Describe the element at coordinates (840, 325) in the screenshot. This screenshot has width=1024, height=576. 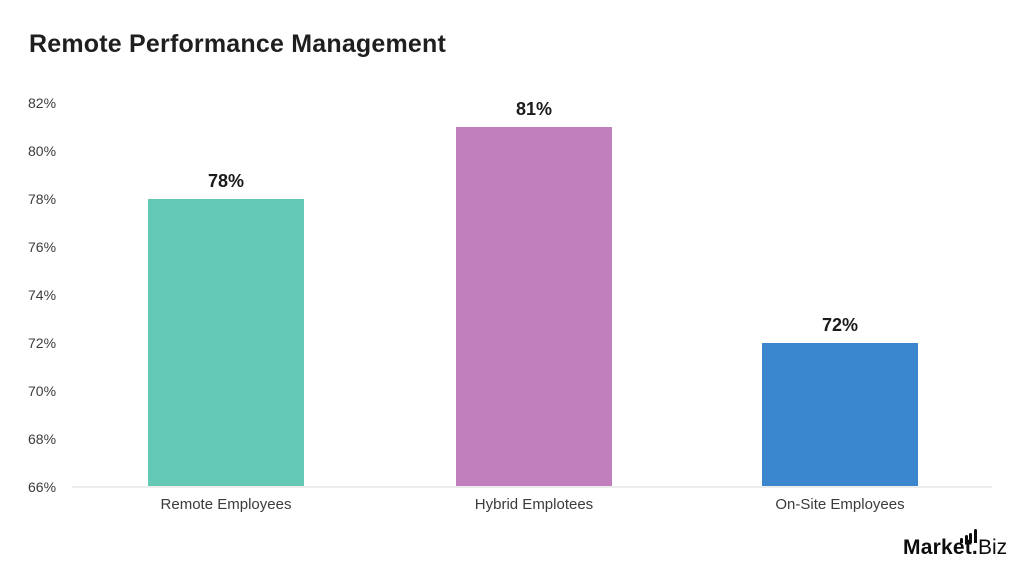
I see `bar-value-label: 72%` at that location.